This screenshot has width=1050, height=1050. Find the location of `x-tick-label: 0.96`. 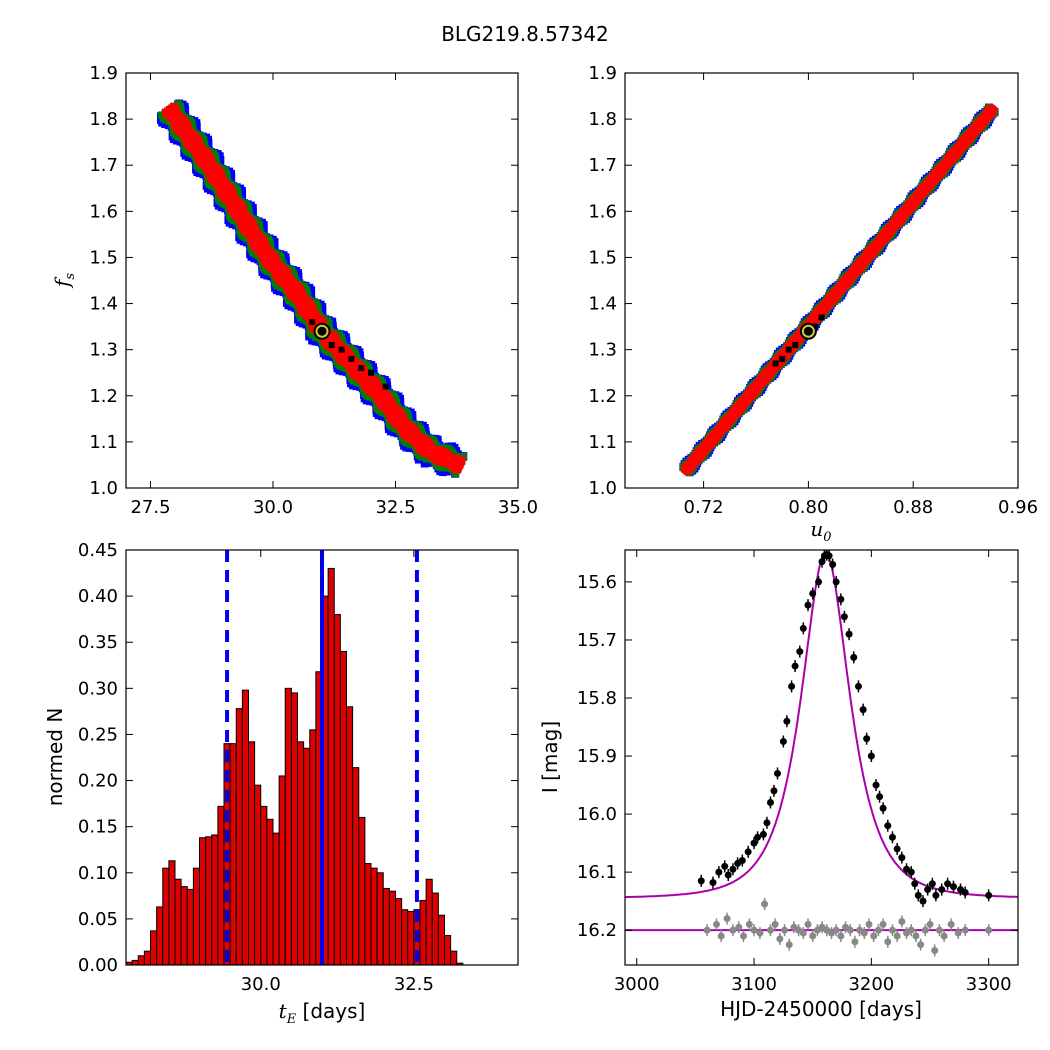

x-tick-label: 0.96 is located at coordinates (1018, 507).